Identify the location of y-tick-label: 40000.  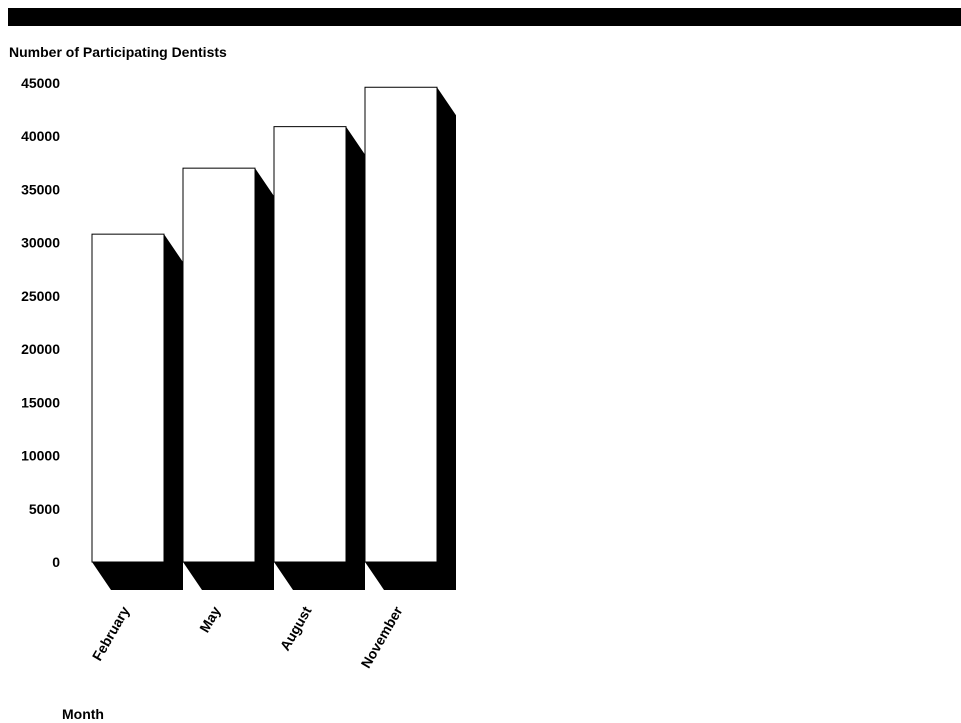
(40, 136).